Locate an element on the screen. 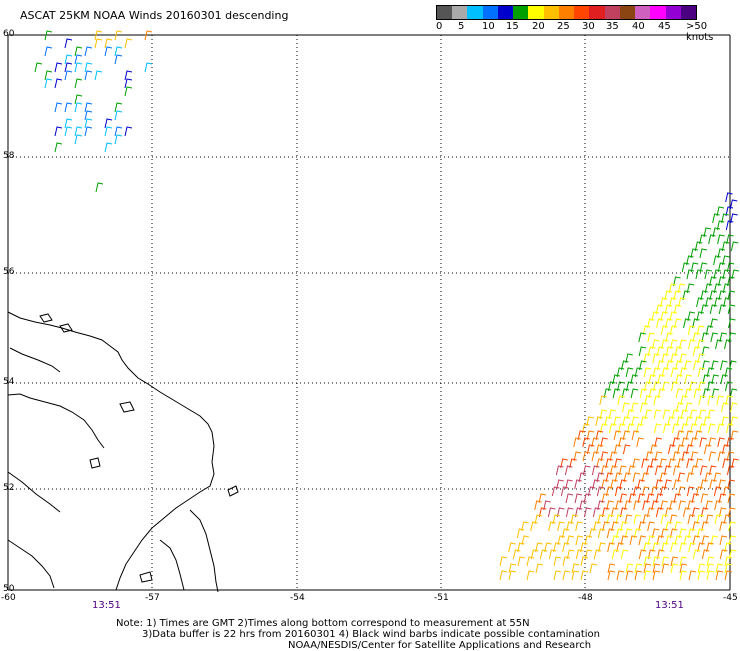  legend-label: 30 is located at coordinates (588, 26).